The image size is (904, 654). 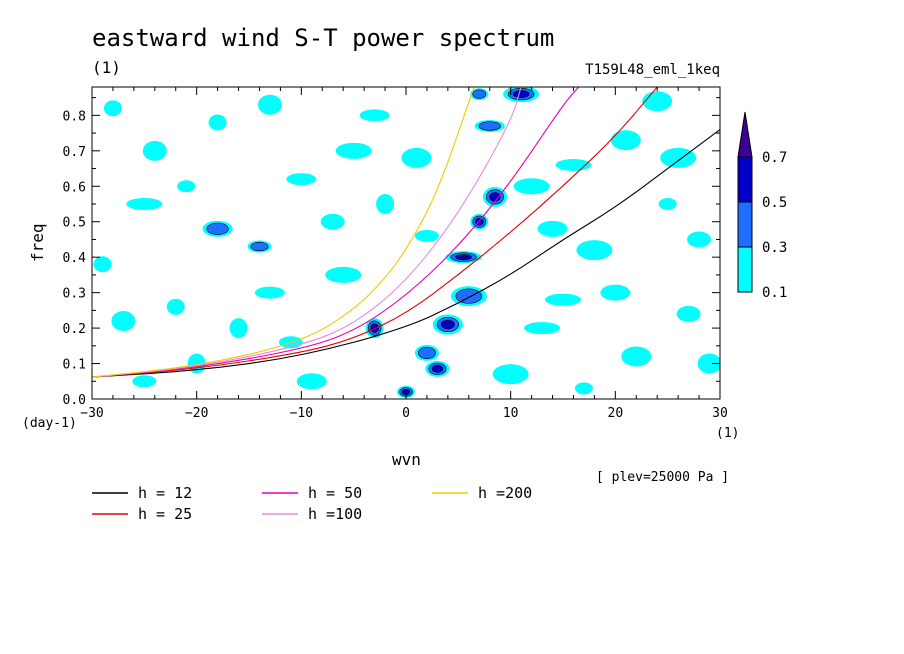 What do you see at coordinates (74, 223) in the screenshot?
I see `y-tick-label: 0.5` at bounding box center [74, 223].